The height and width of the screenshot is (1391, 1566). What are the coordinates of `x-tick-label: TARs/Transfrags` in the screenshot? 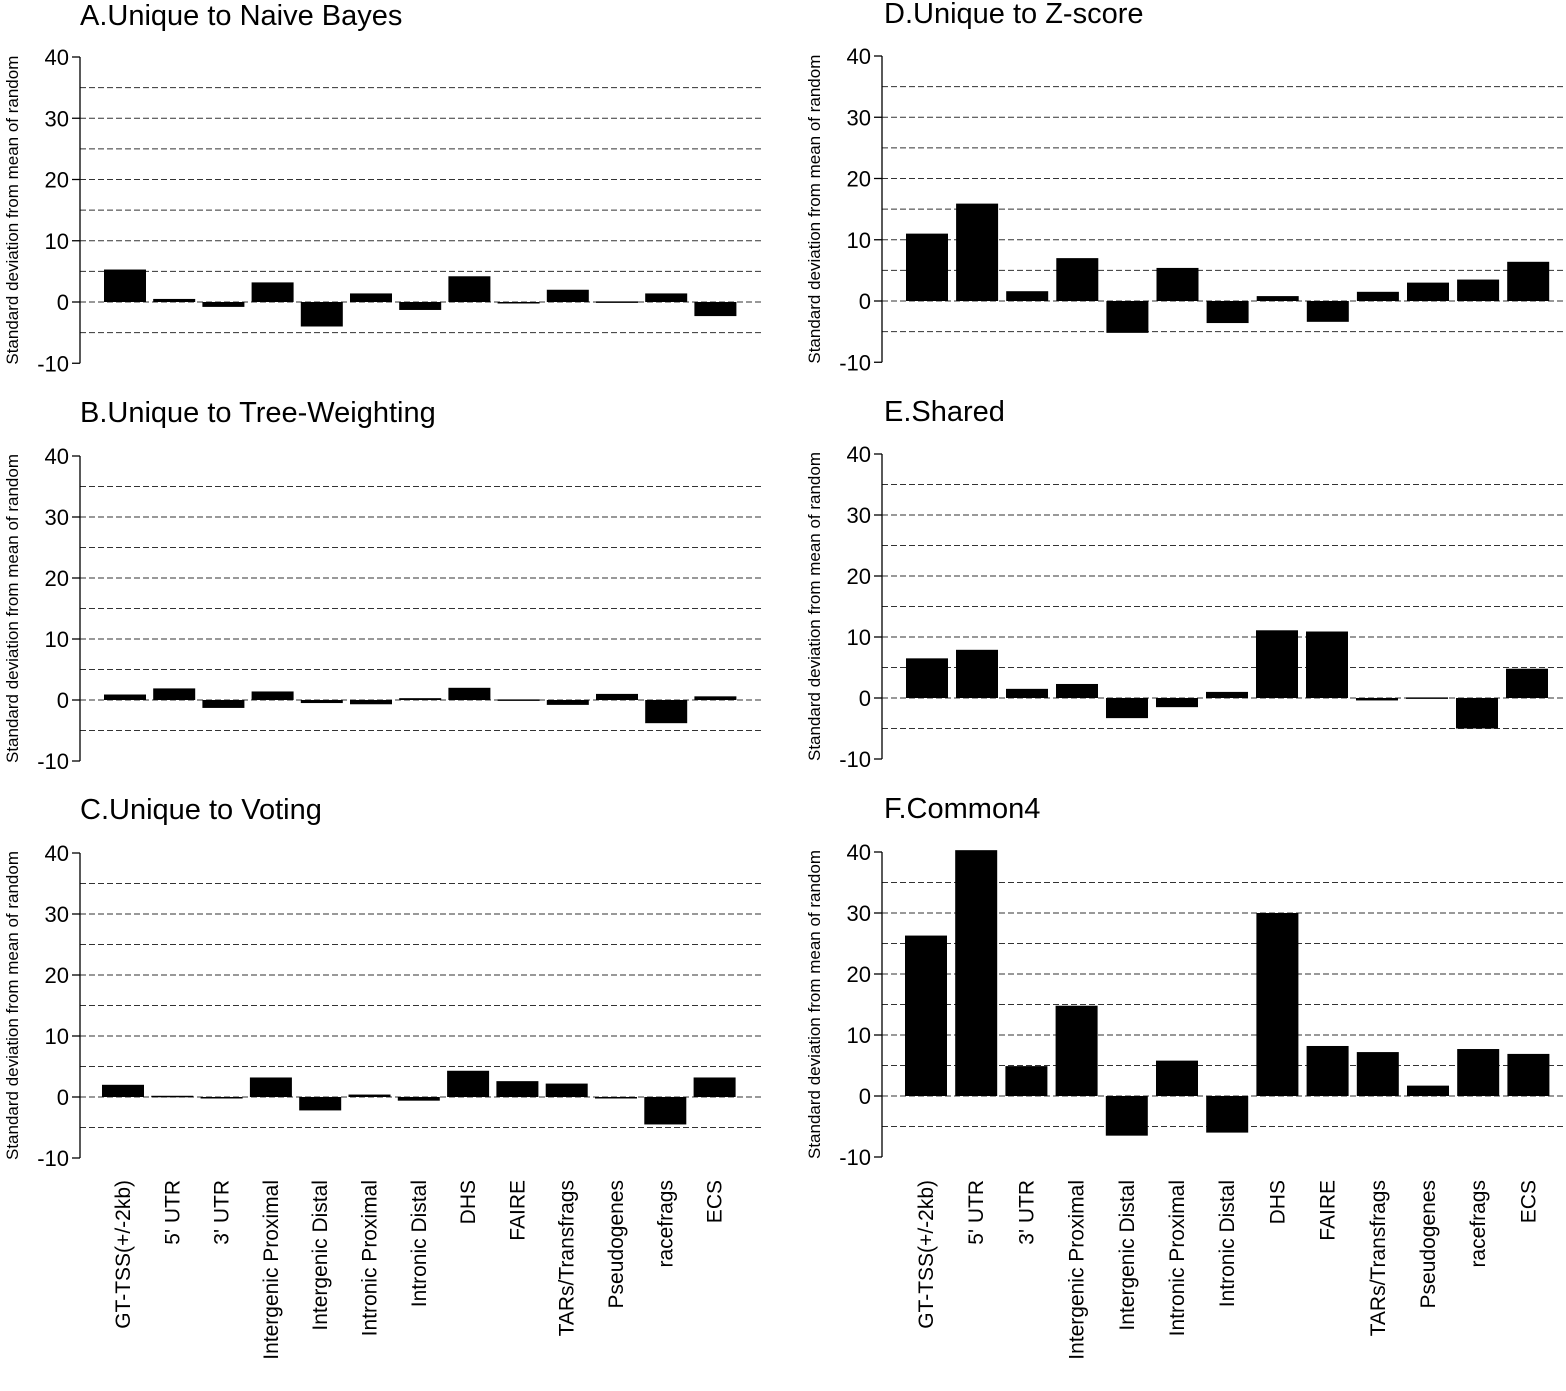 It's located at (1378, 1258).